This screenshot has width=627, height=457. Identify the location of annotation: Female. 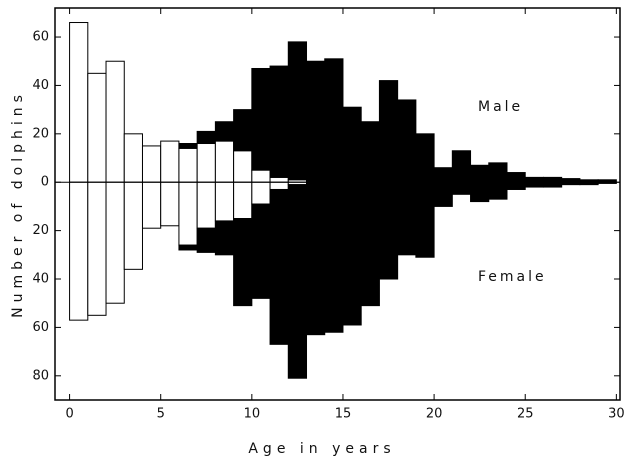
(512, 277).